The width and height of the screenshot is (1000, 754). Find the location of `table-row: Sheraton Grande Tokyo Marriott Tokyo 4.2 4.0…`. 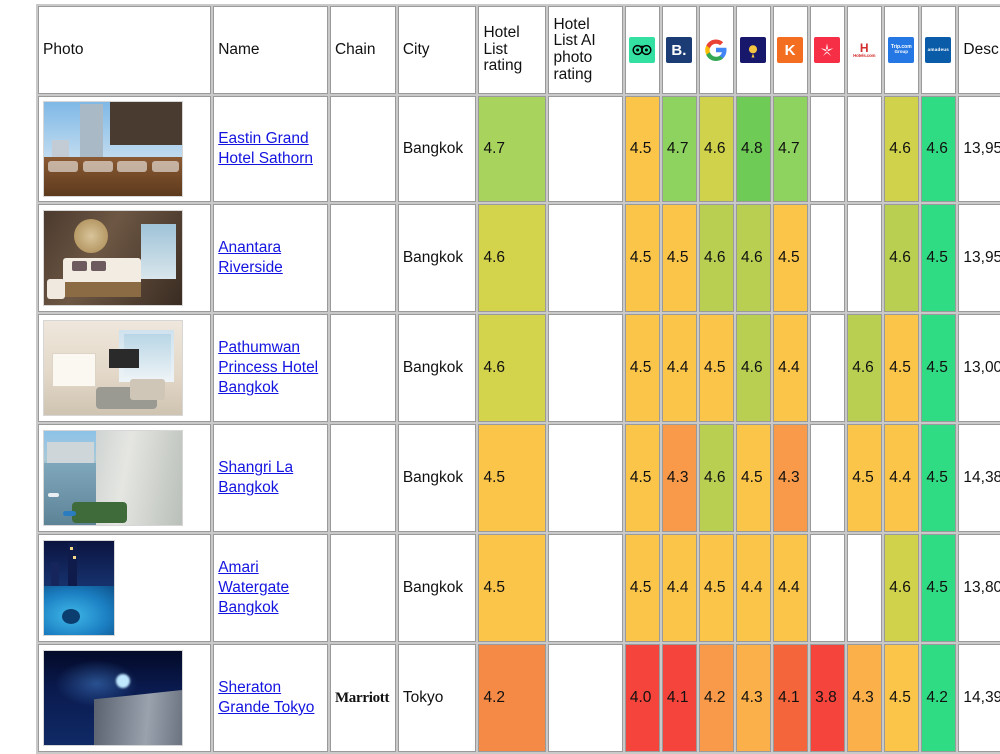

table-row: Sheraton Grande Tokyo Marriott Tokyo 4.2 4.0… is located at coordinates (519, 698).